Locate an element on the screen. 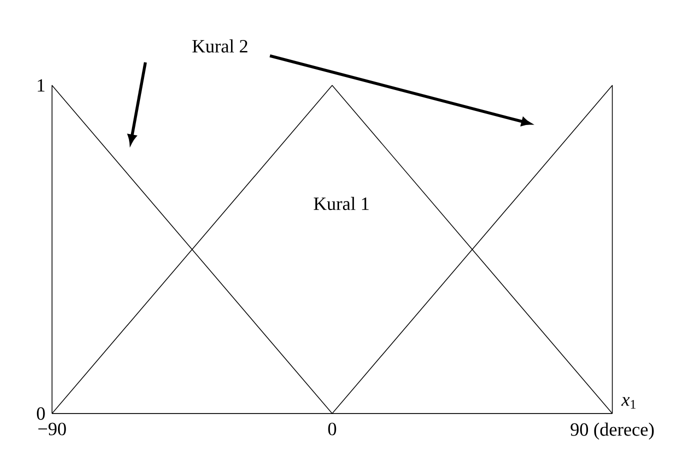  x-axis-title: x$_{1}$ is located at coordinates (628, 402).